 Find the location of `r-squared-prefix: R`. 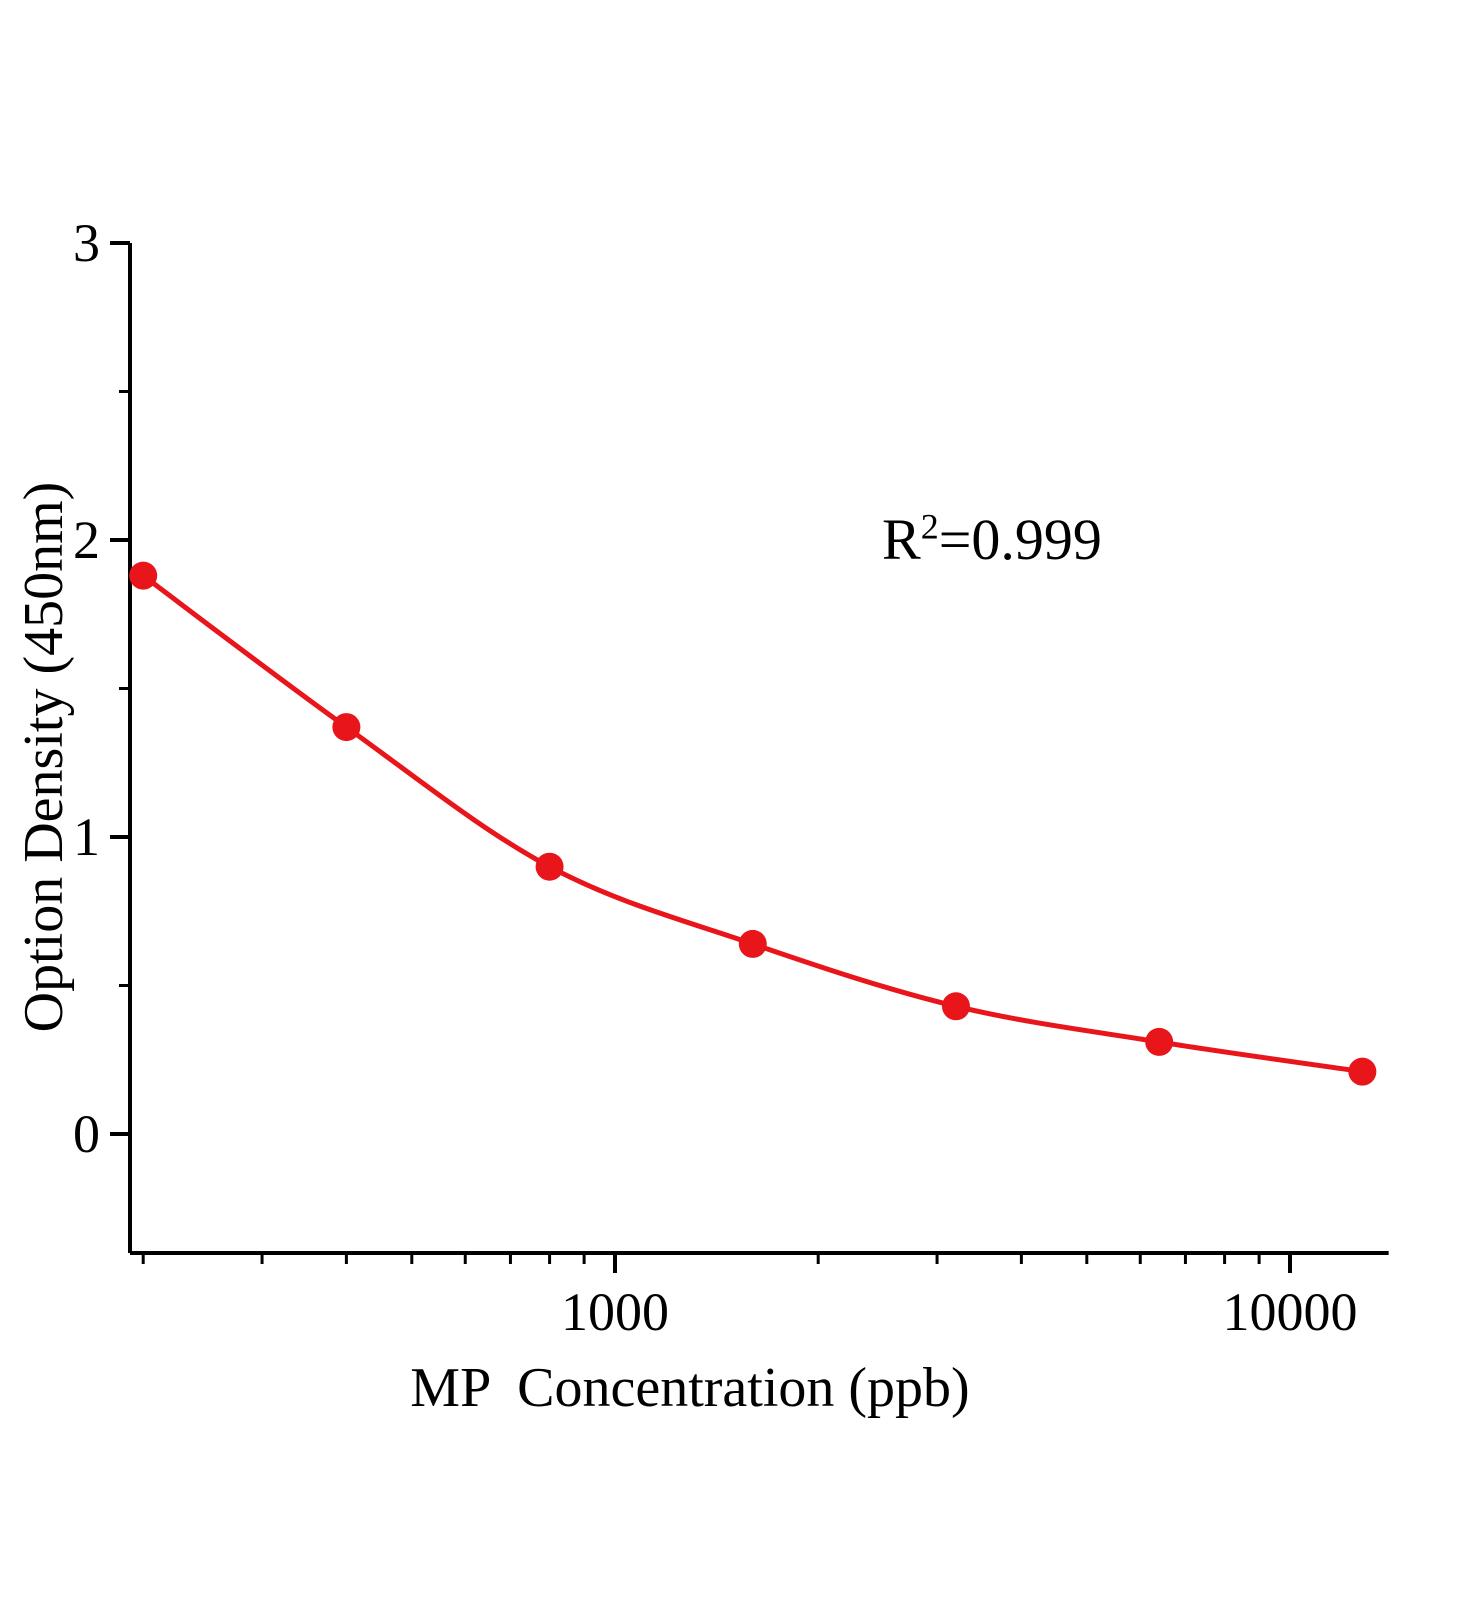

r-squared-prefix: R is located at coordinates (901, 539).